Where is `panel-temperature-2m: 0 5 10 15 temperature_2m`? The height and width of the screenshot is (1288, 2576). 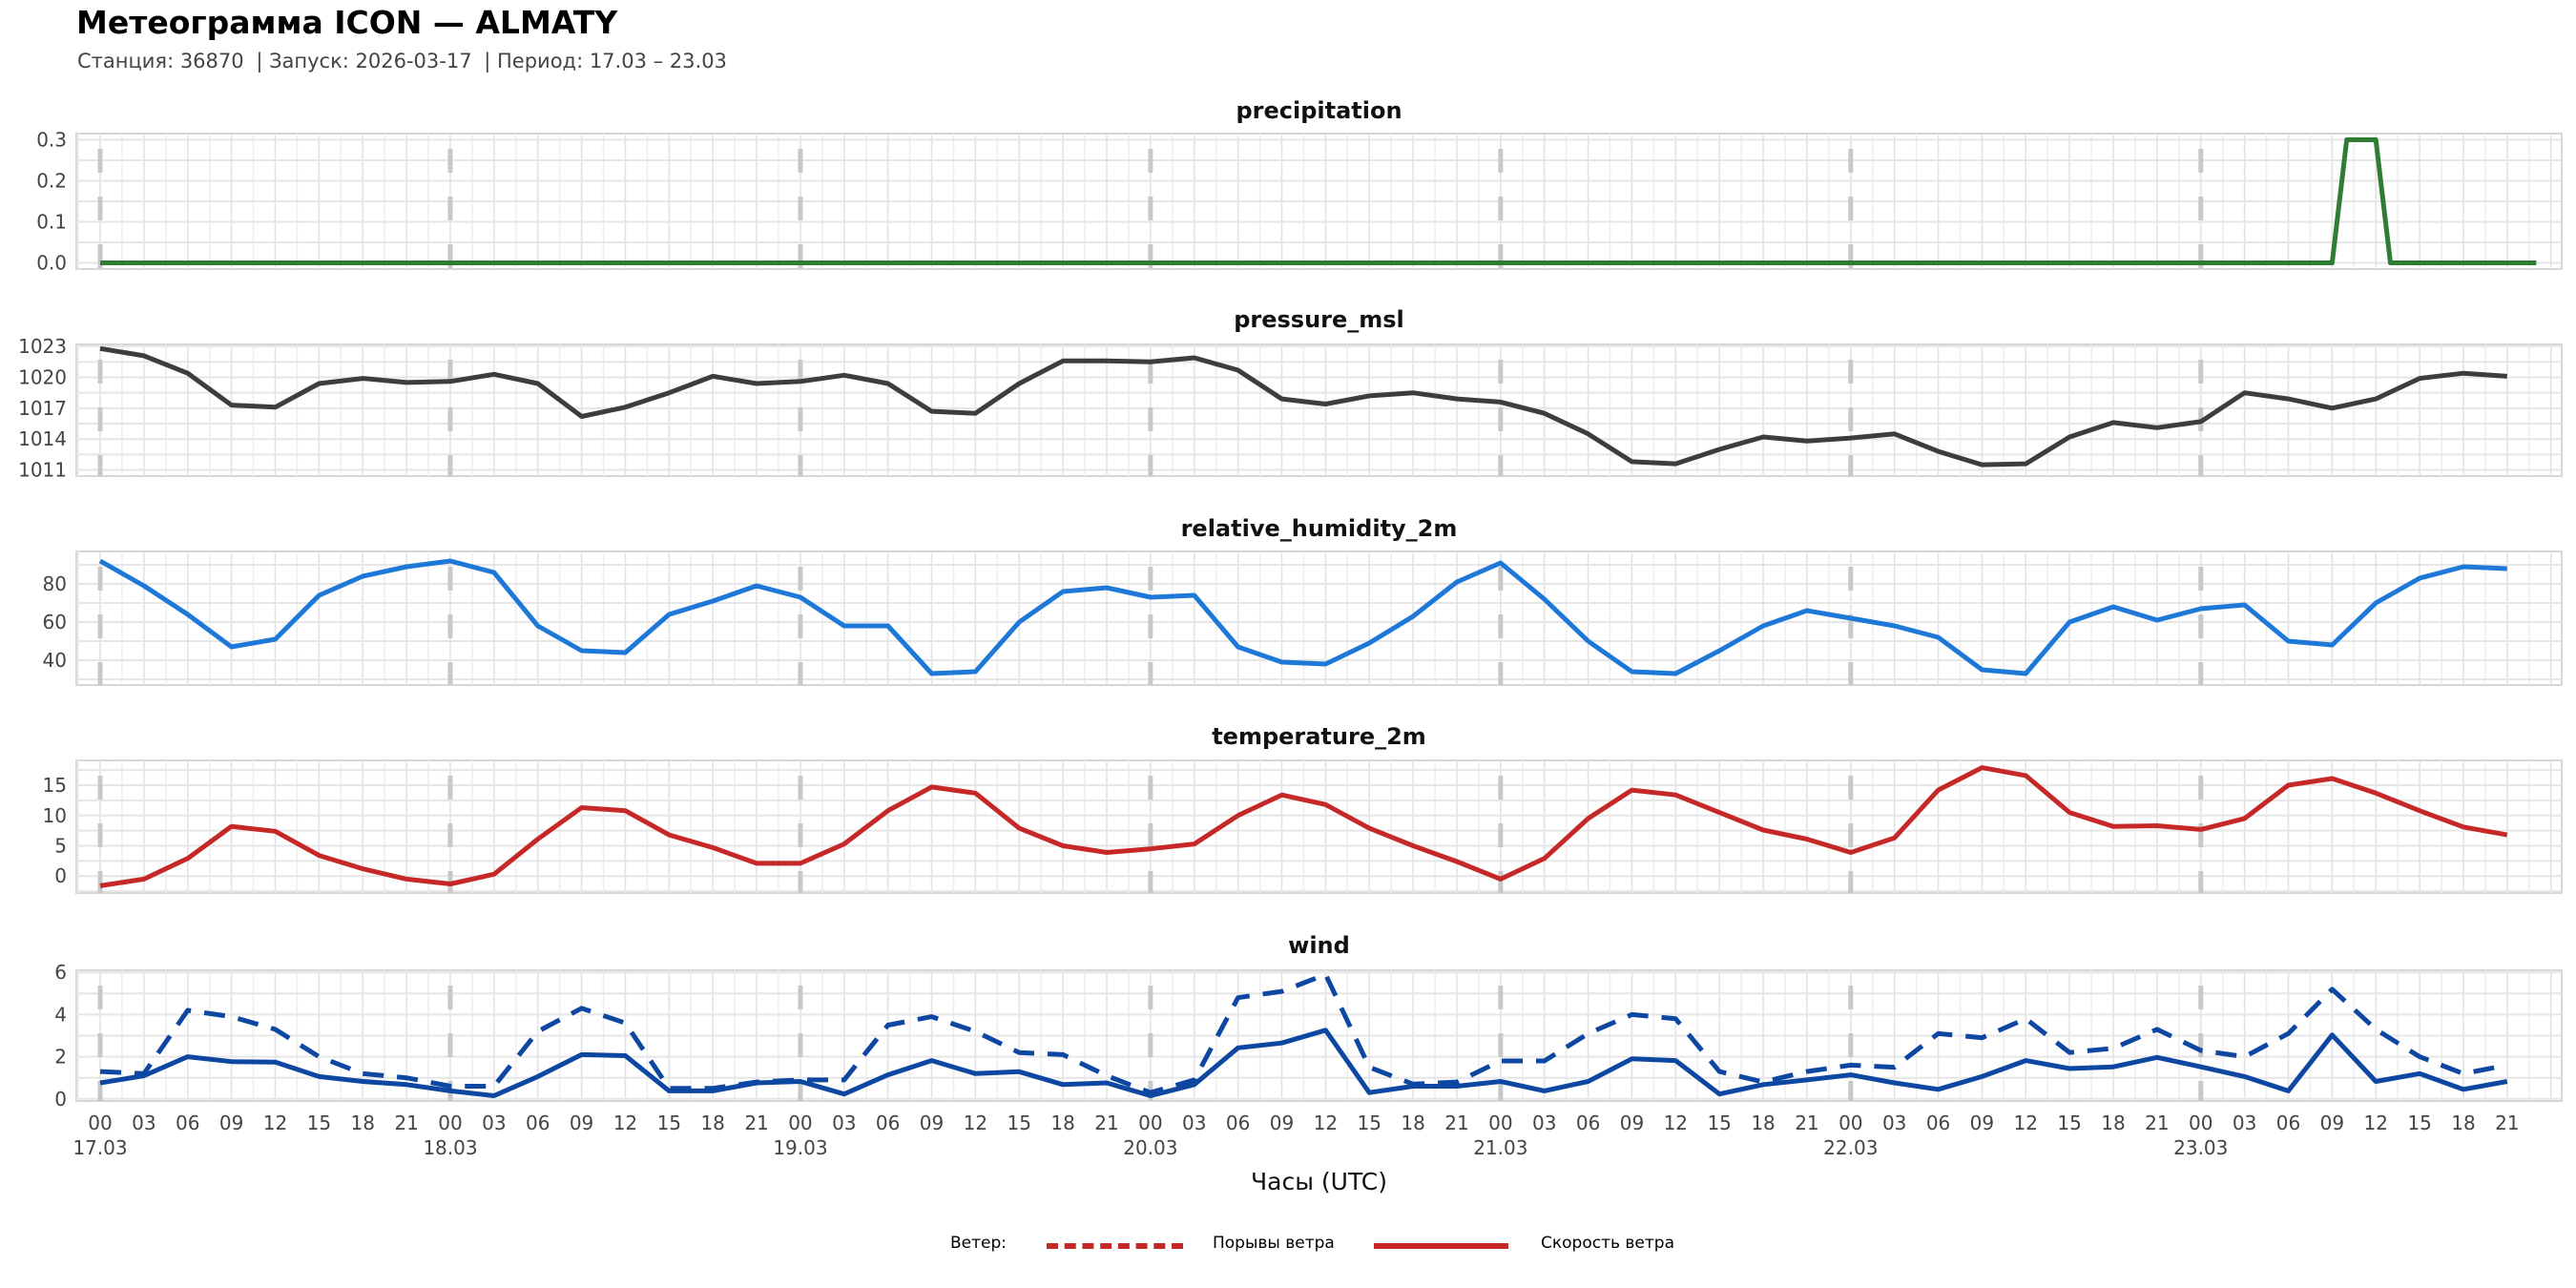
panel-temperature-2m: 0 5 10 15 temperature_2m is located at coordinates (1303, 808).